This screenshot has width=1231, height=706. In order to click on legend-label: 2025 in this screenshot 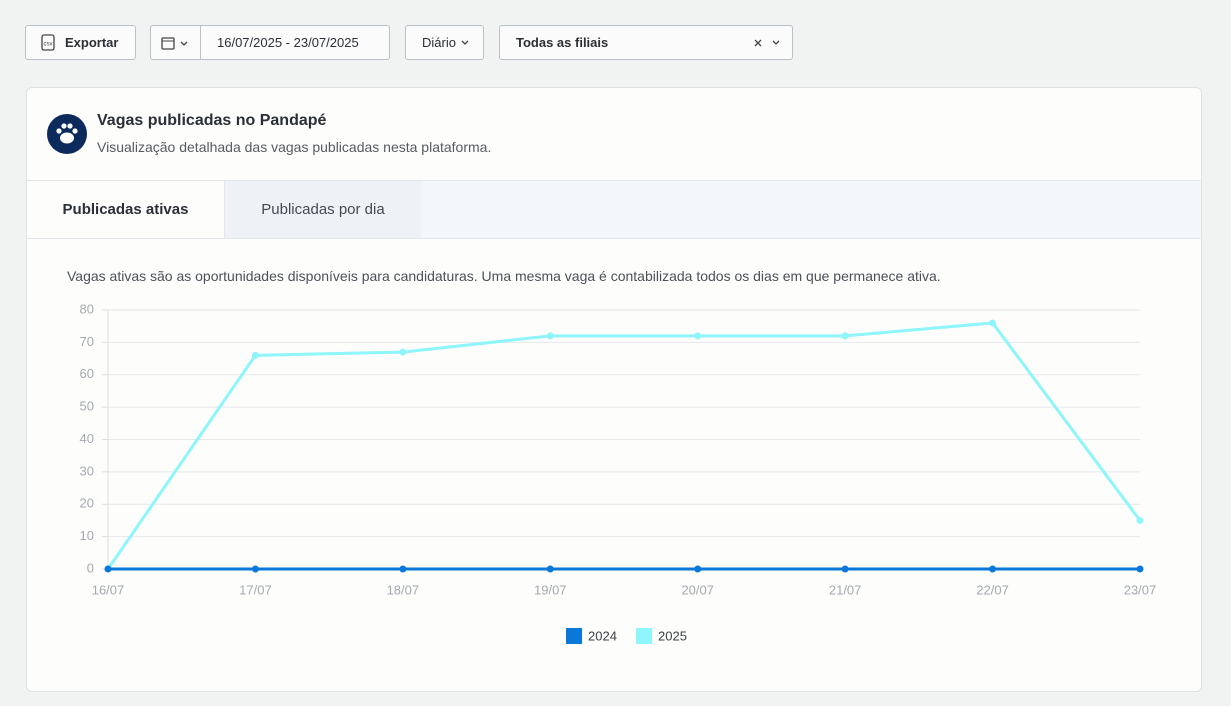, I will do `click(672, 635)`.